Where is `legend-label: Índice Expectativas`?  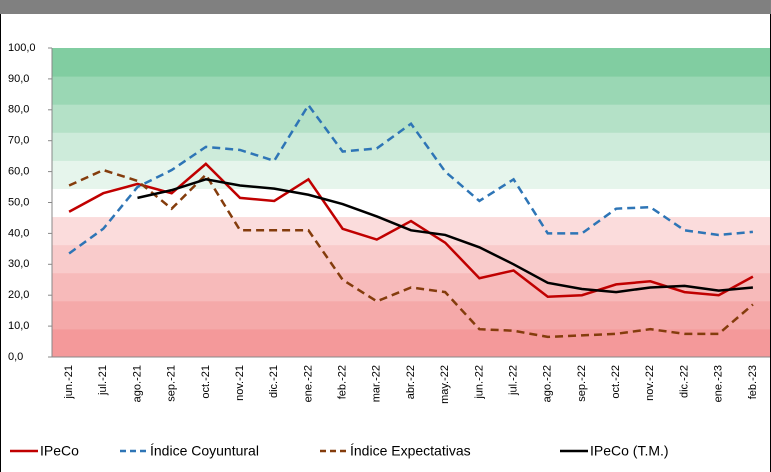 legend-label: Índice Expectativas is located at coordinates (410, 451).